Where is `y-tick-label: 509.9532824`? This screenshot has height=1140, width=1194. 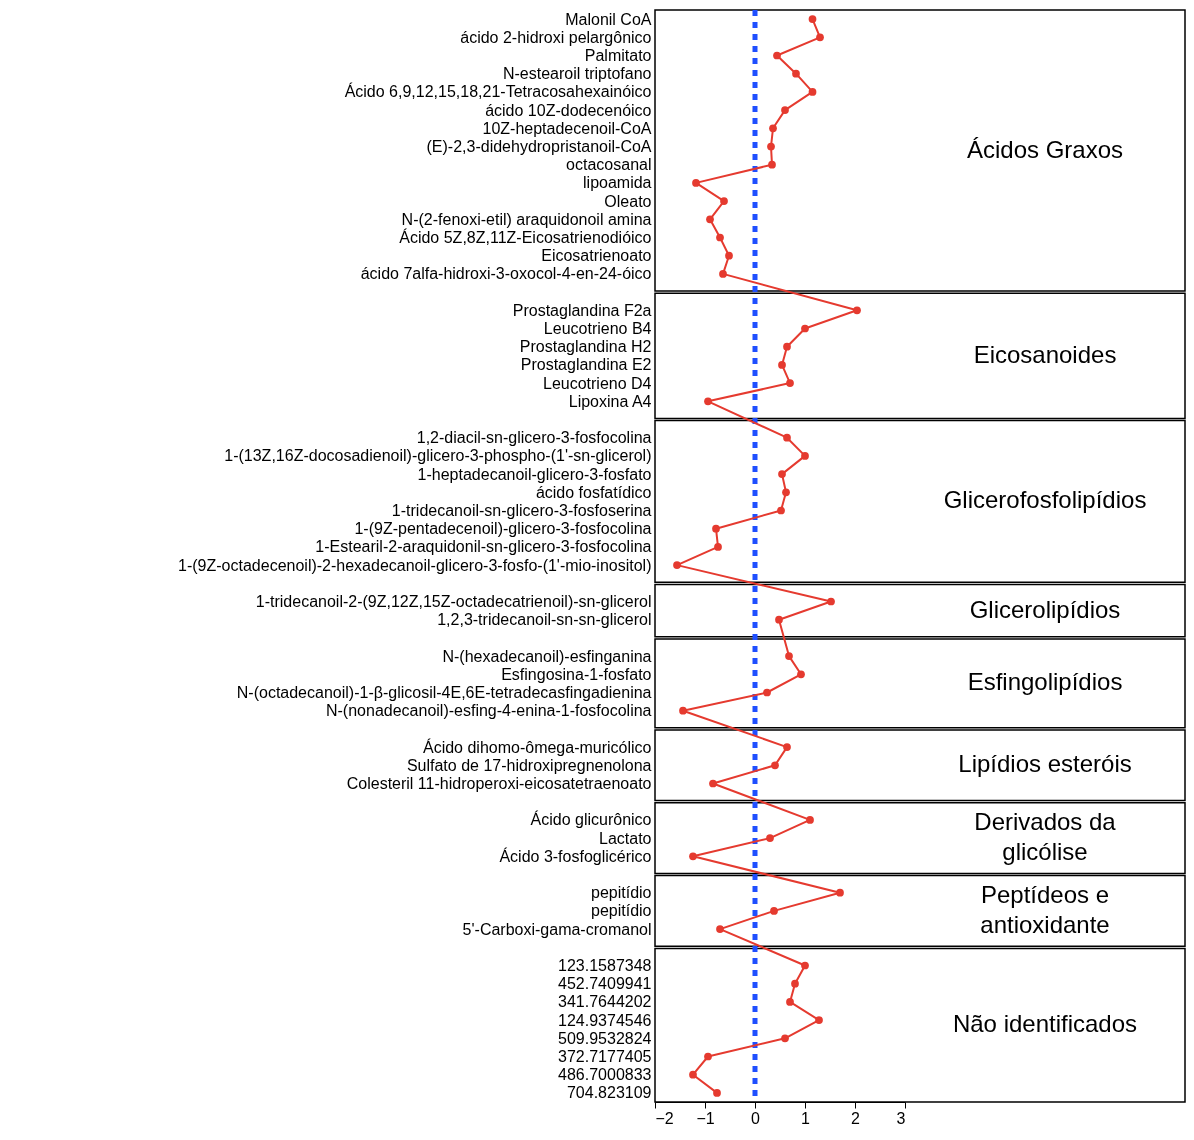 y-tick-label: 509.9532824 is located at coordinates (605, 1038).